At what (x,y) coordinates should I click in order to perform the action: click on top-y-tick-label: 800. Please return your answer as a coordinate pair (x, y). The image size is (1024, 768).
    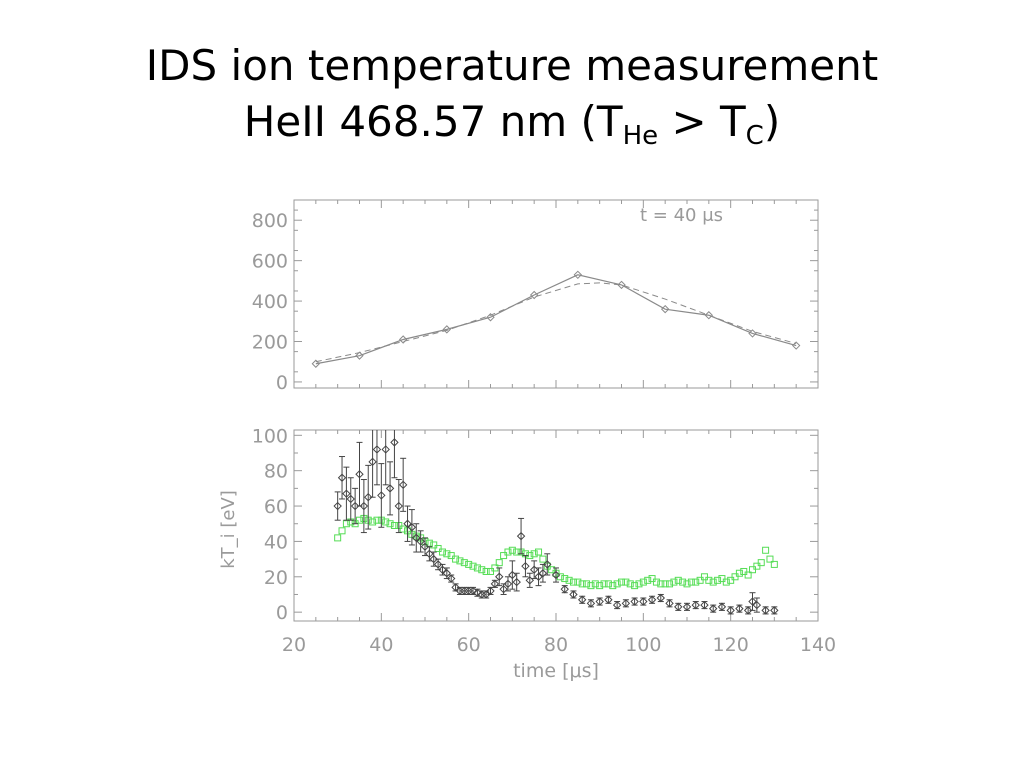
    Looking at the image, I should click on (270, 221).